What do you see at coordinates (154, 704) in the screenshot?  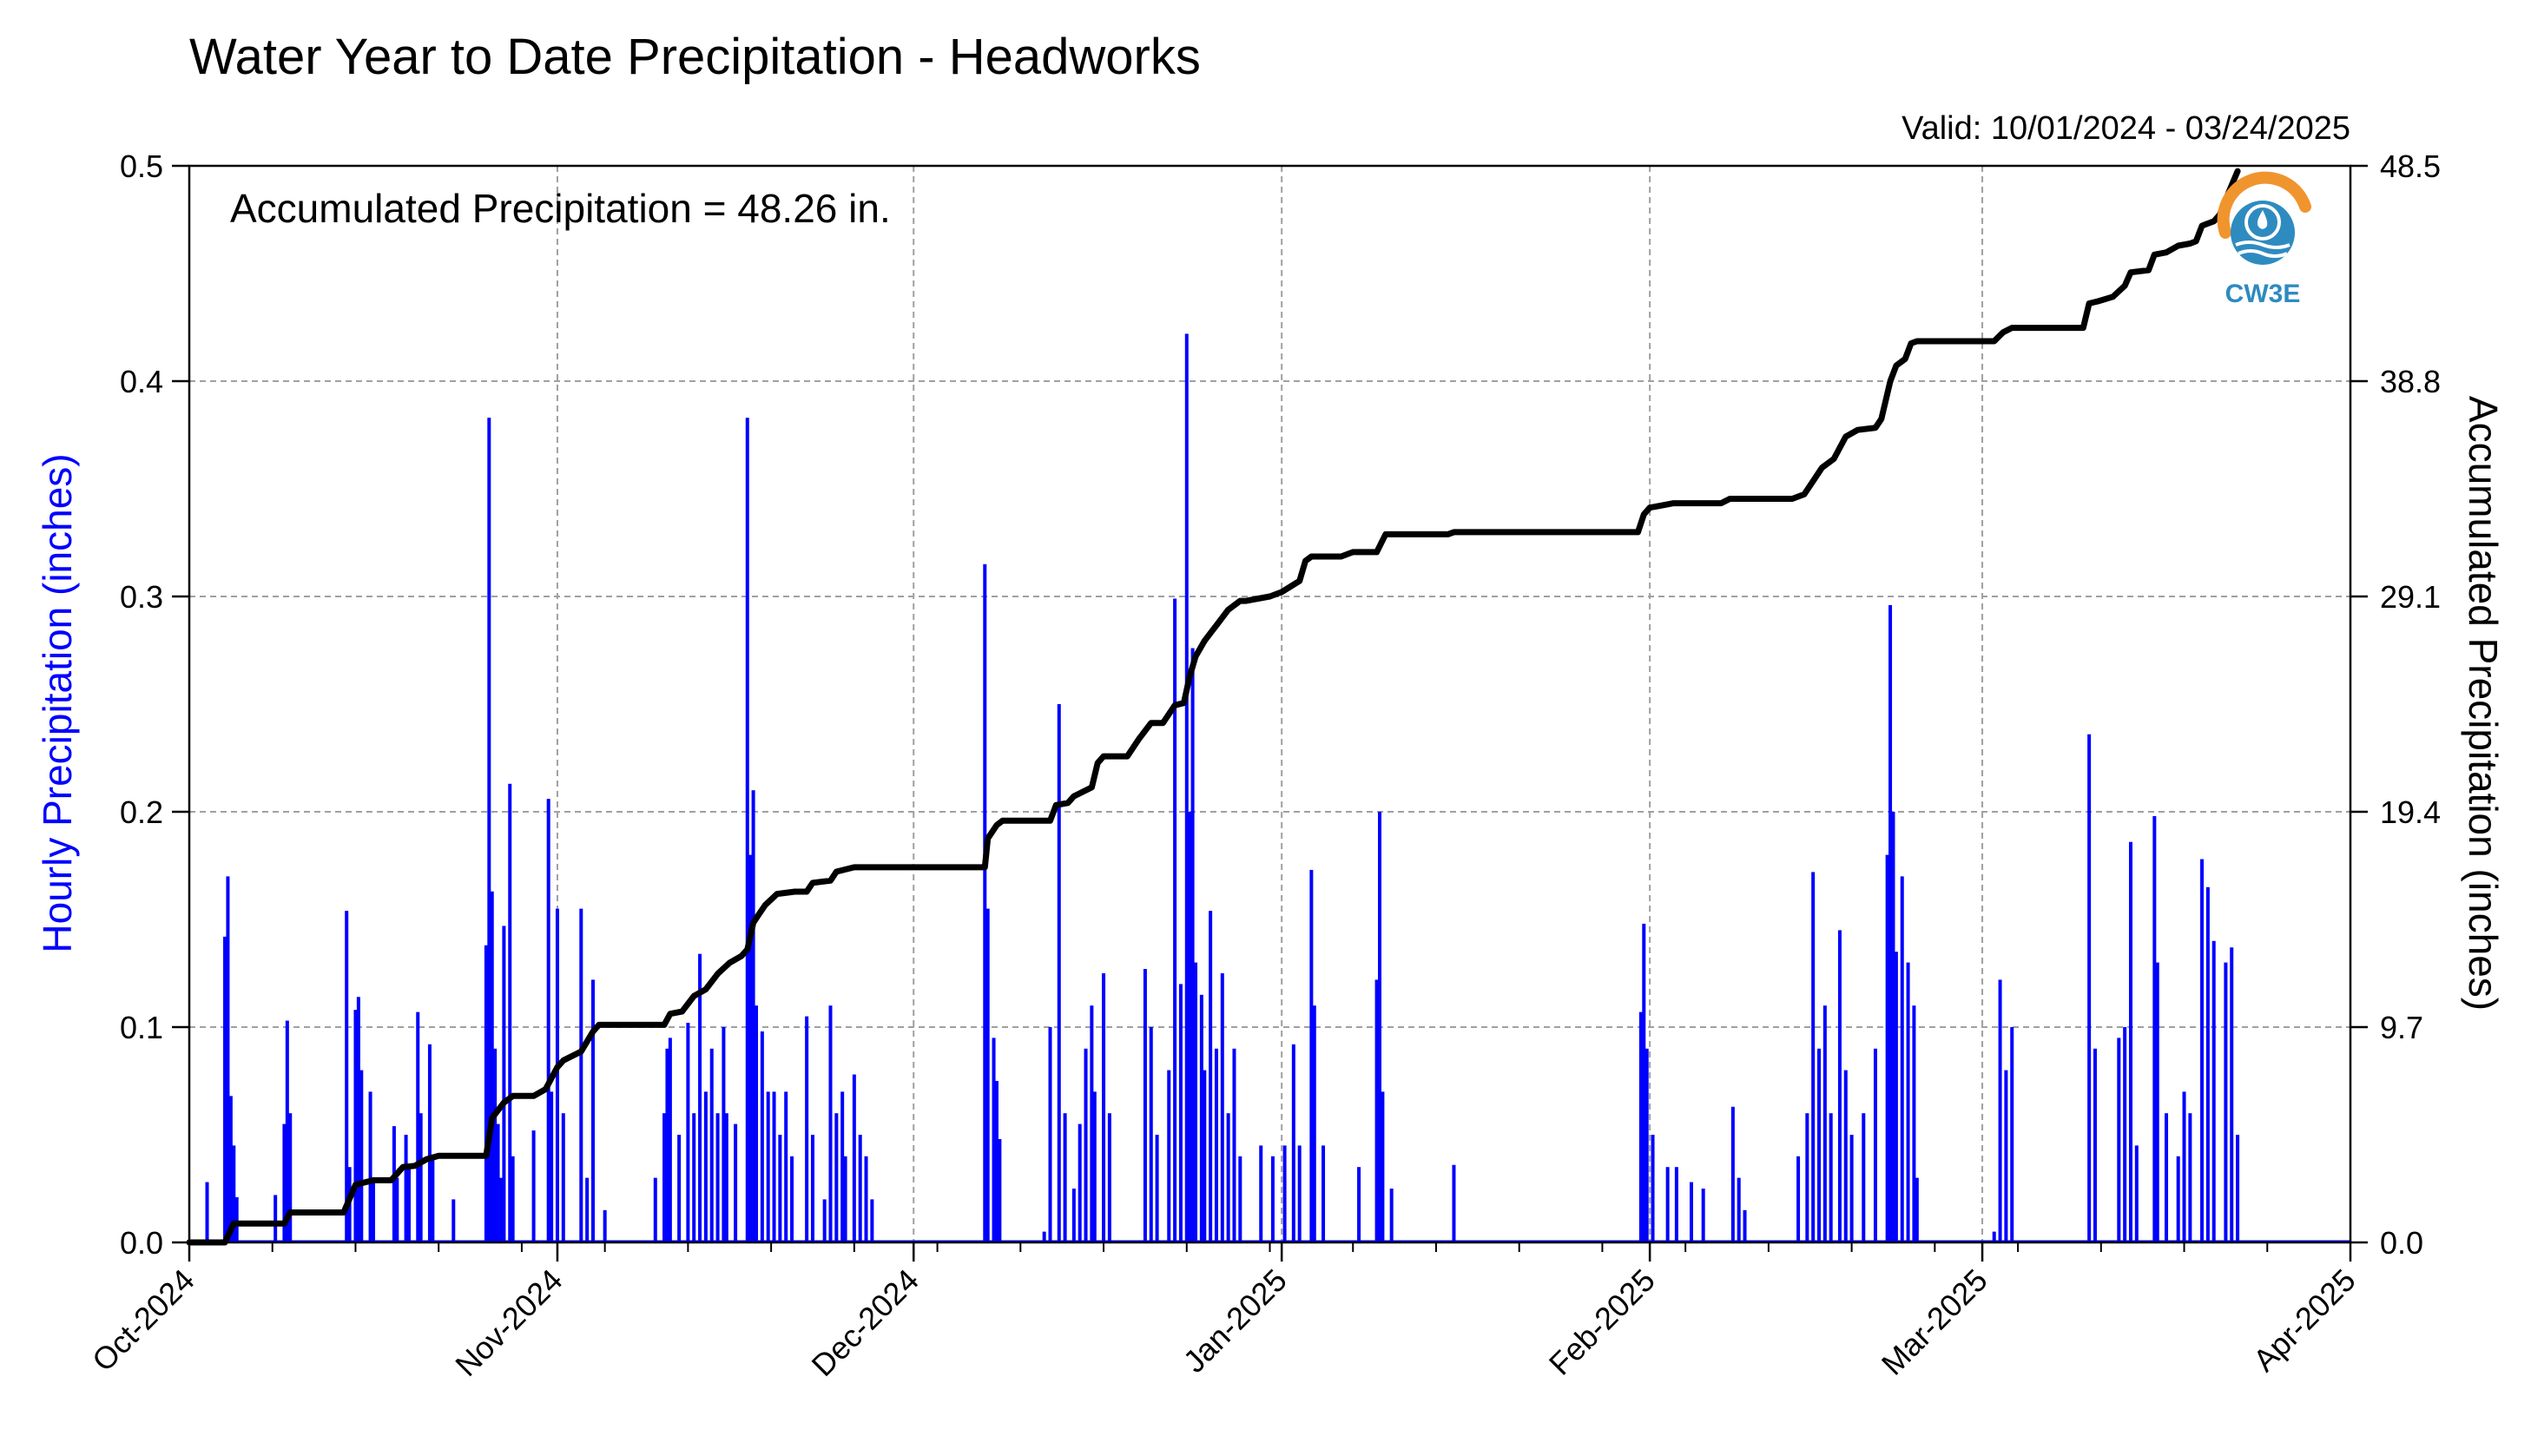 I see `left-y-axis-ticks: 0.0 0.1 0.2 0.3 0.4 0.5` at bounding box center [154, 704].